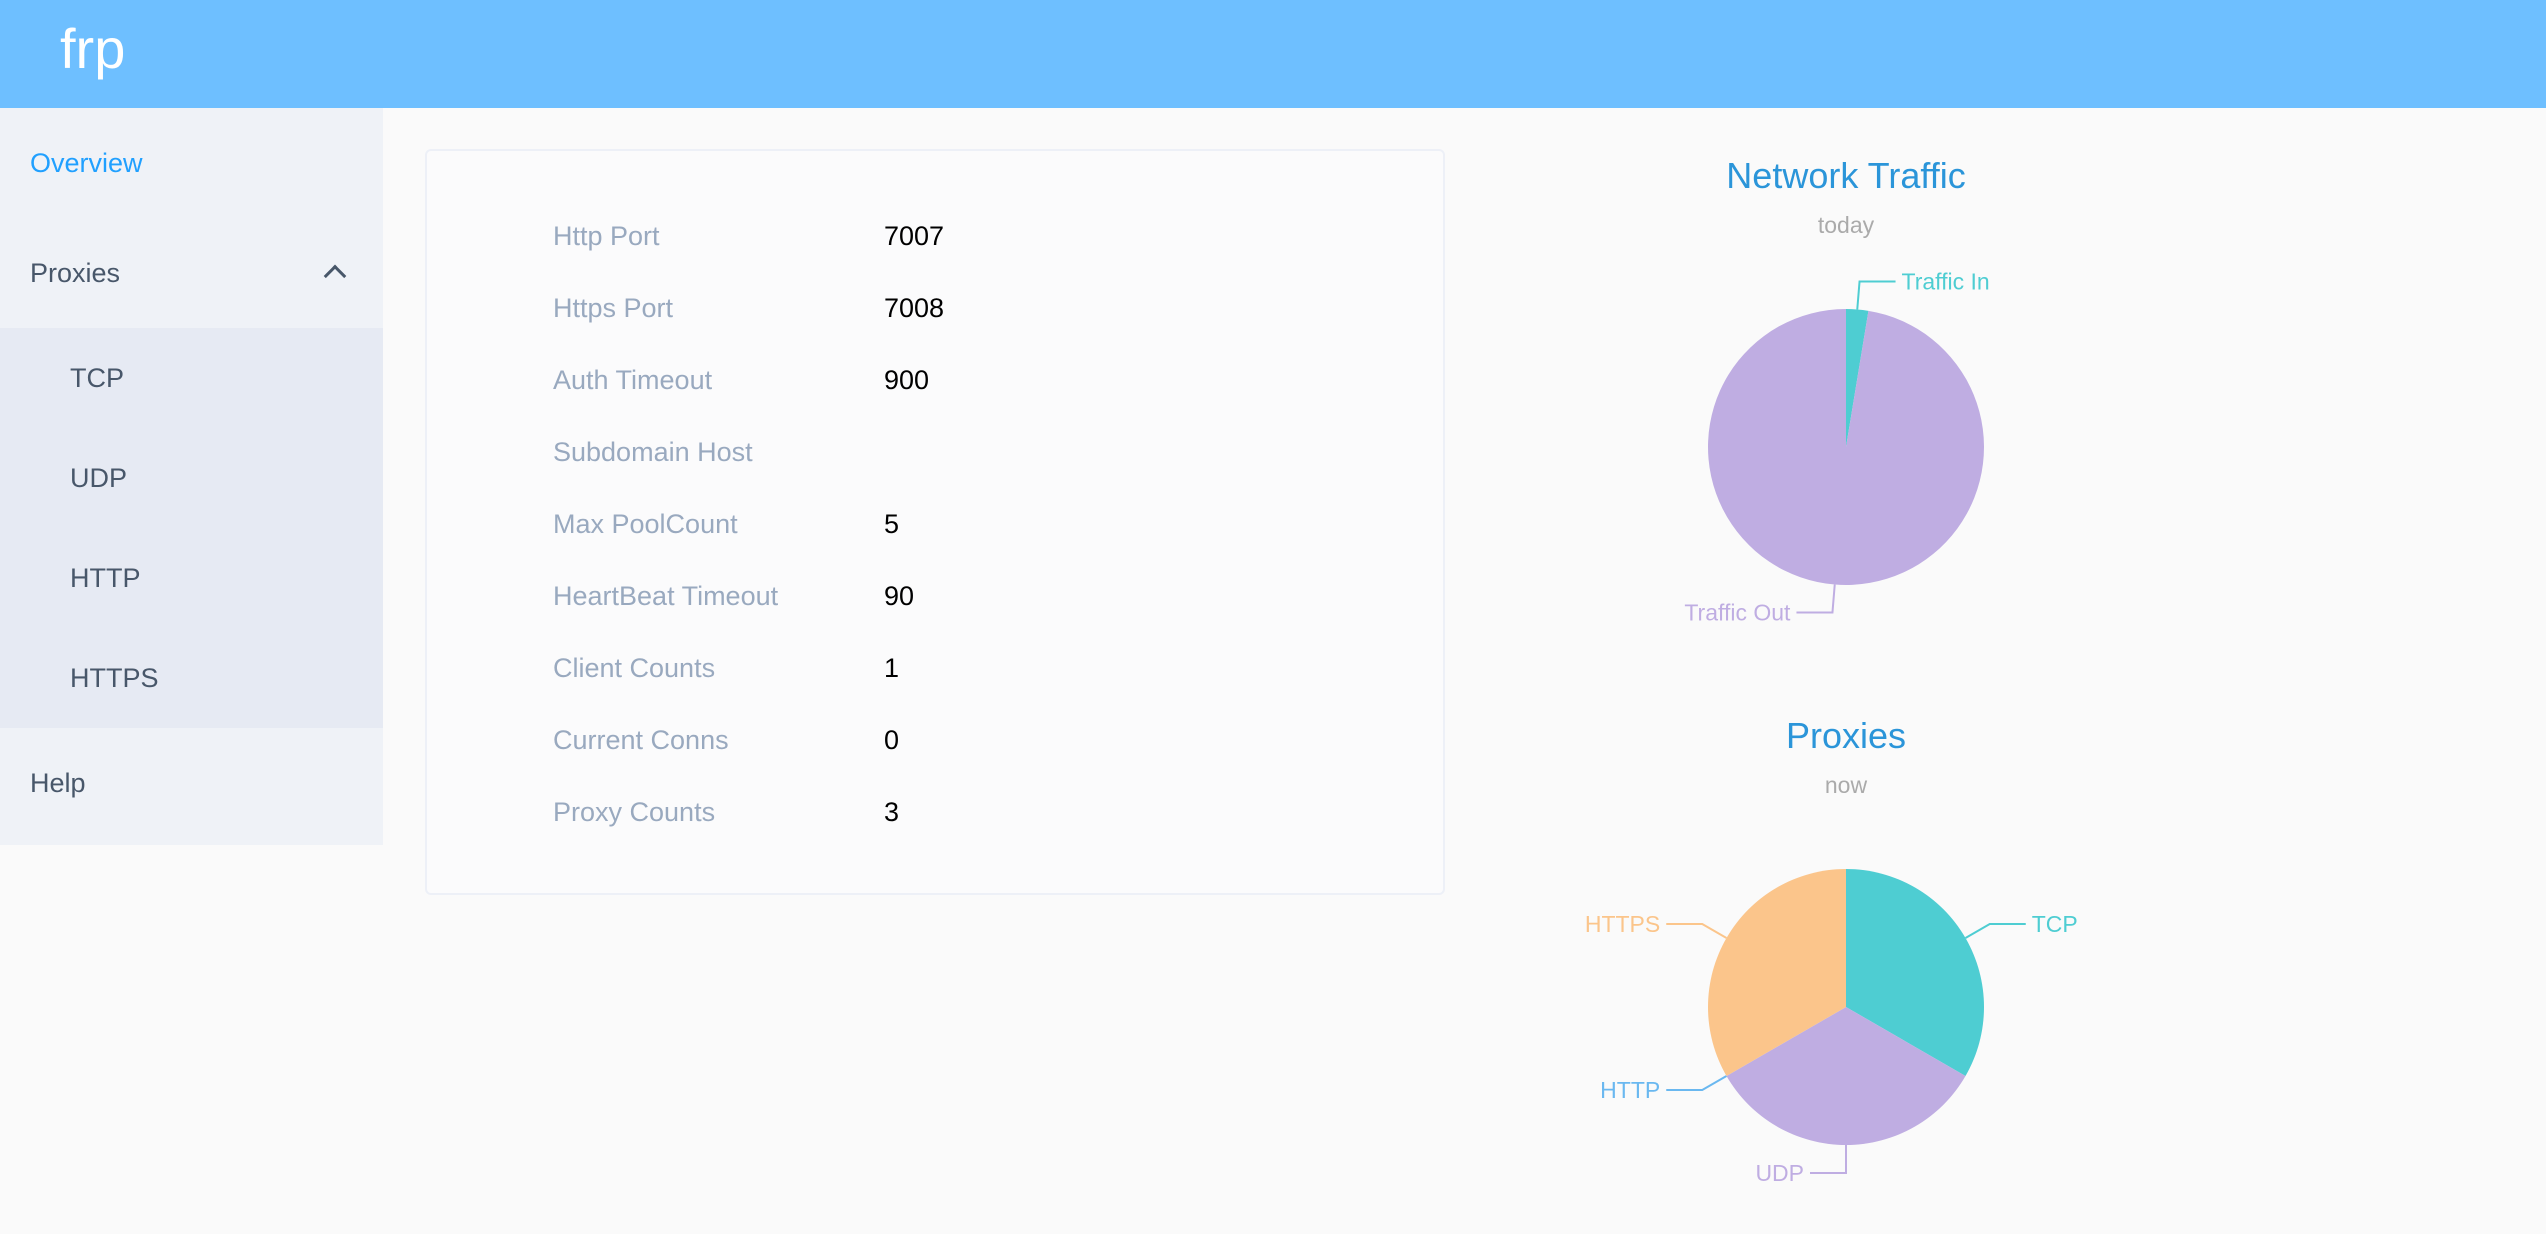  What do you see at coordinates (1273, 54) in the screenshot?
I see `top-header: frp` at bounding box center [1273, 54].